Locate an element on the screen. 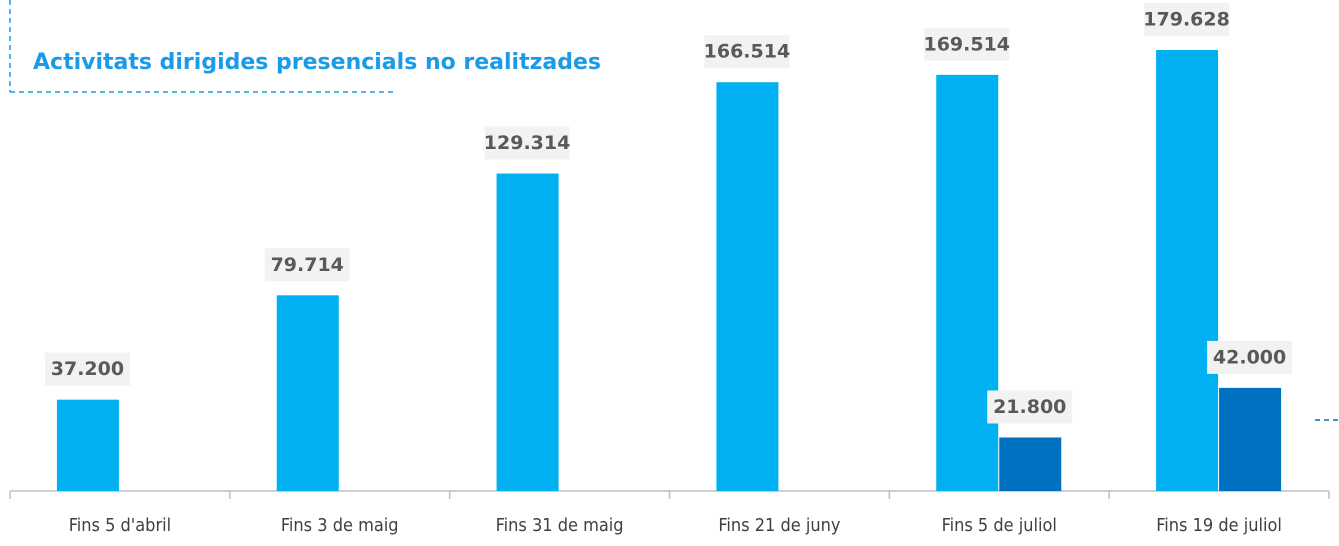 This screenshot has height=546, width=1339. value-label: 179.628 is located at coordinates (1186, 20).